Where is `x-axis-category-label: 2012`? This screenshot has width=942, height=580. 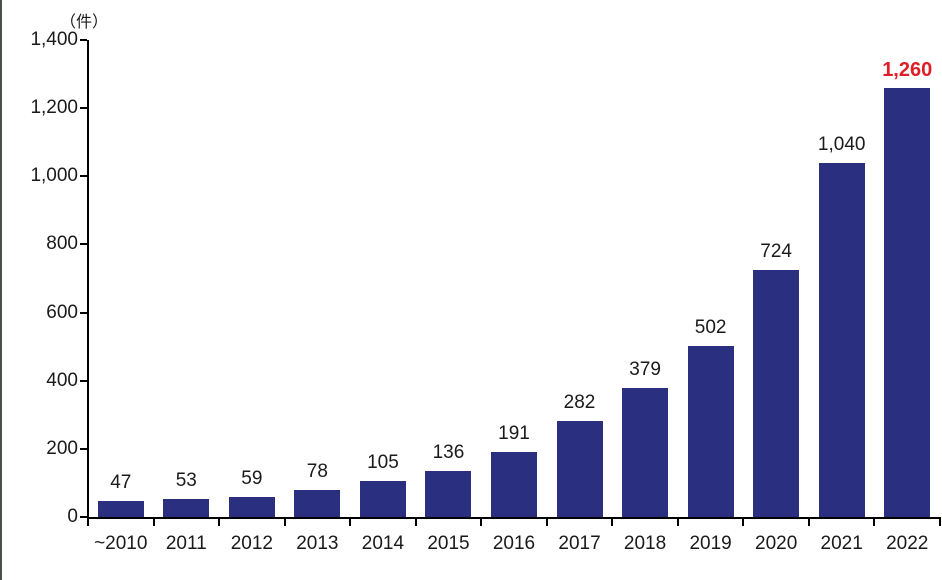 x-axis-category-label: 2012 is located at coordinates (251, 543).